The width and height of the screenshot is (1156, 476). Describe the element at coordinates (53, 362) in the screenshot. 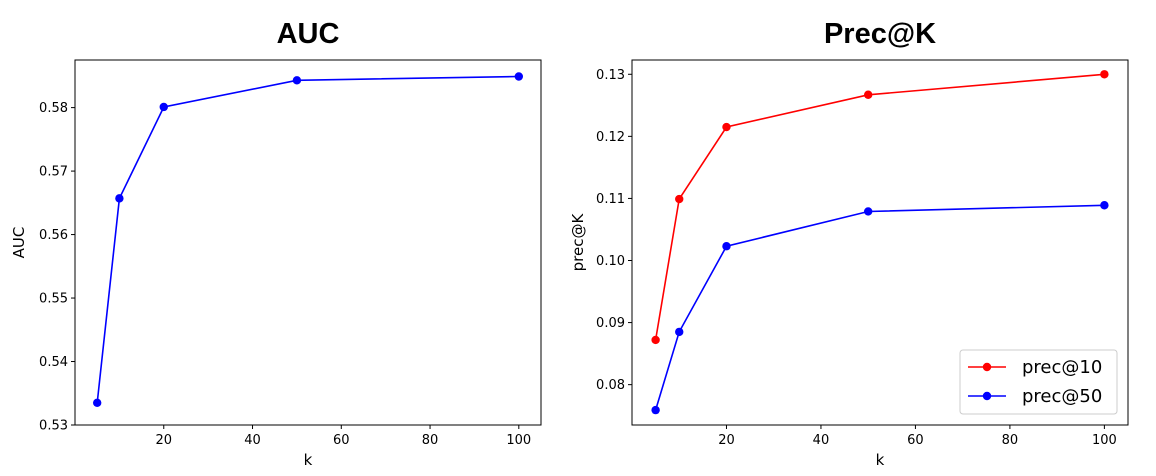

I see `y-tick-label: 0.54` at that location.